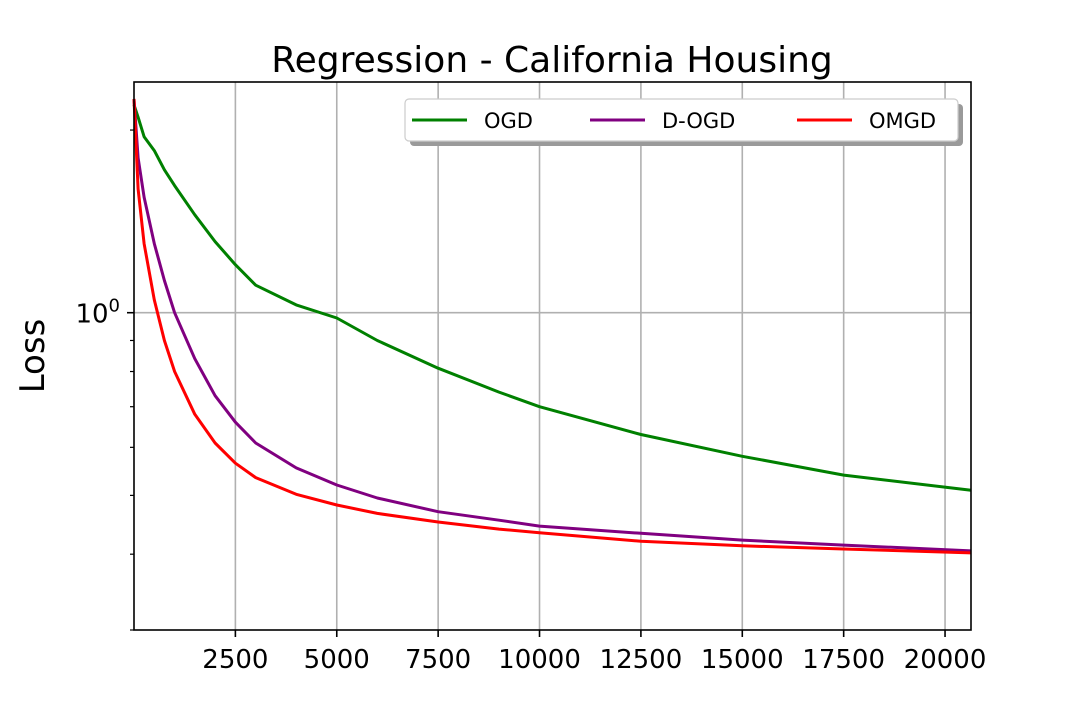 This screenshot has width=1080, height=720. Describe the element at coordinates (698, 121) in the screenshot. I see `legend-label: D-OGD` at that location.